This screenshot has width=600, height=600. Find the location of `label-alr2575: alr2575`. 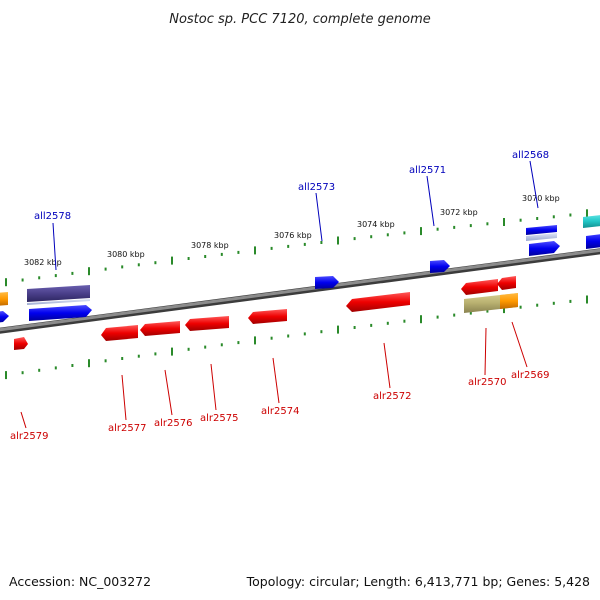

label-alr2575: alr2575 is located at coordinates (219, 418).